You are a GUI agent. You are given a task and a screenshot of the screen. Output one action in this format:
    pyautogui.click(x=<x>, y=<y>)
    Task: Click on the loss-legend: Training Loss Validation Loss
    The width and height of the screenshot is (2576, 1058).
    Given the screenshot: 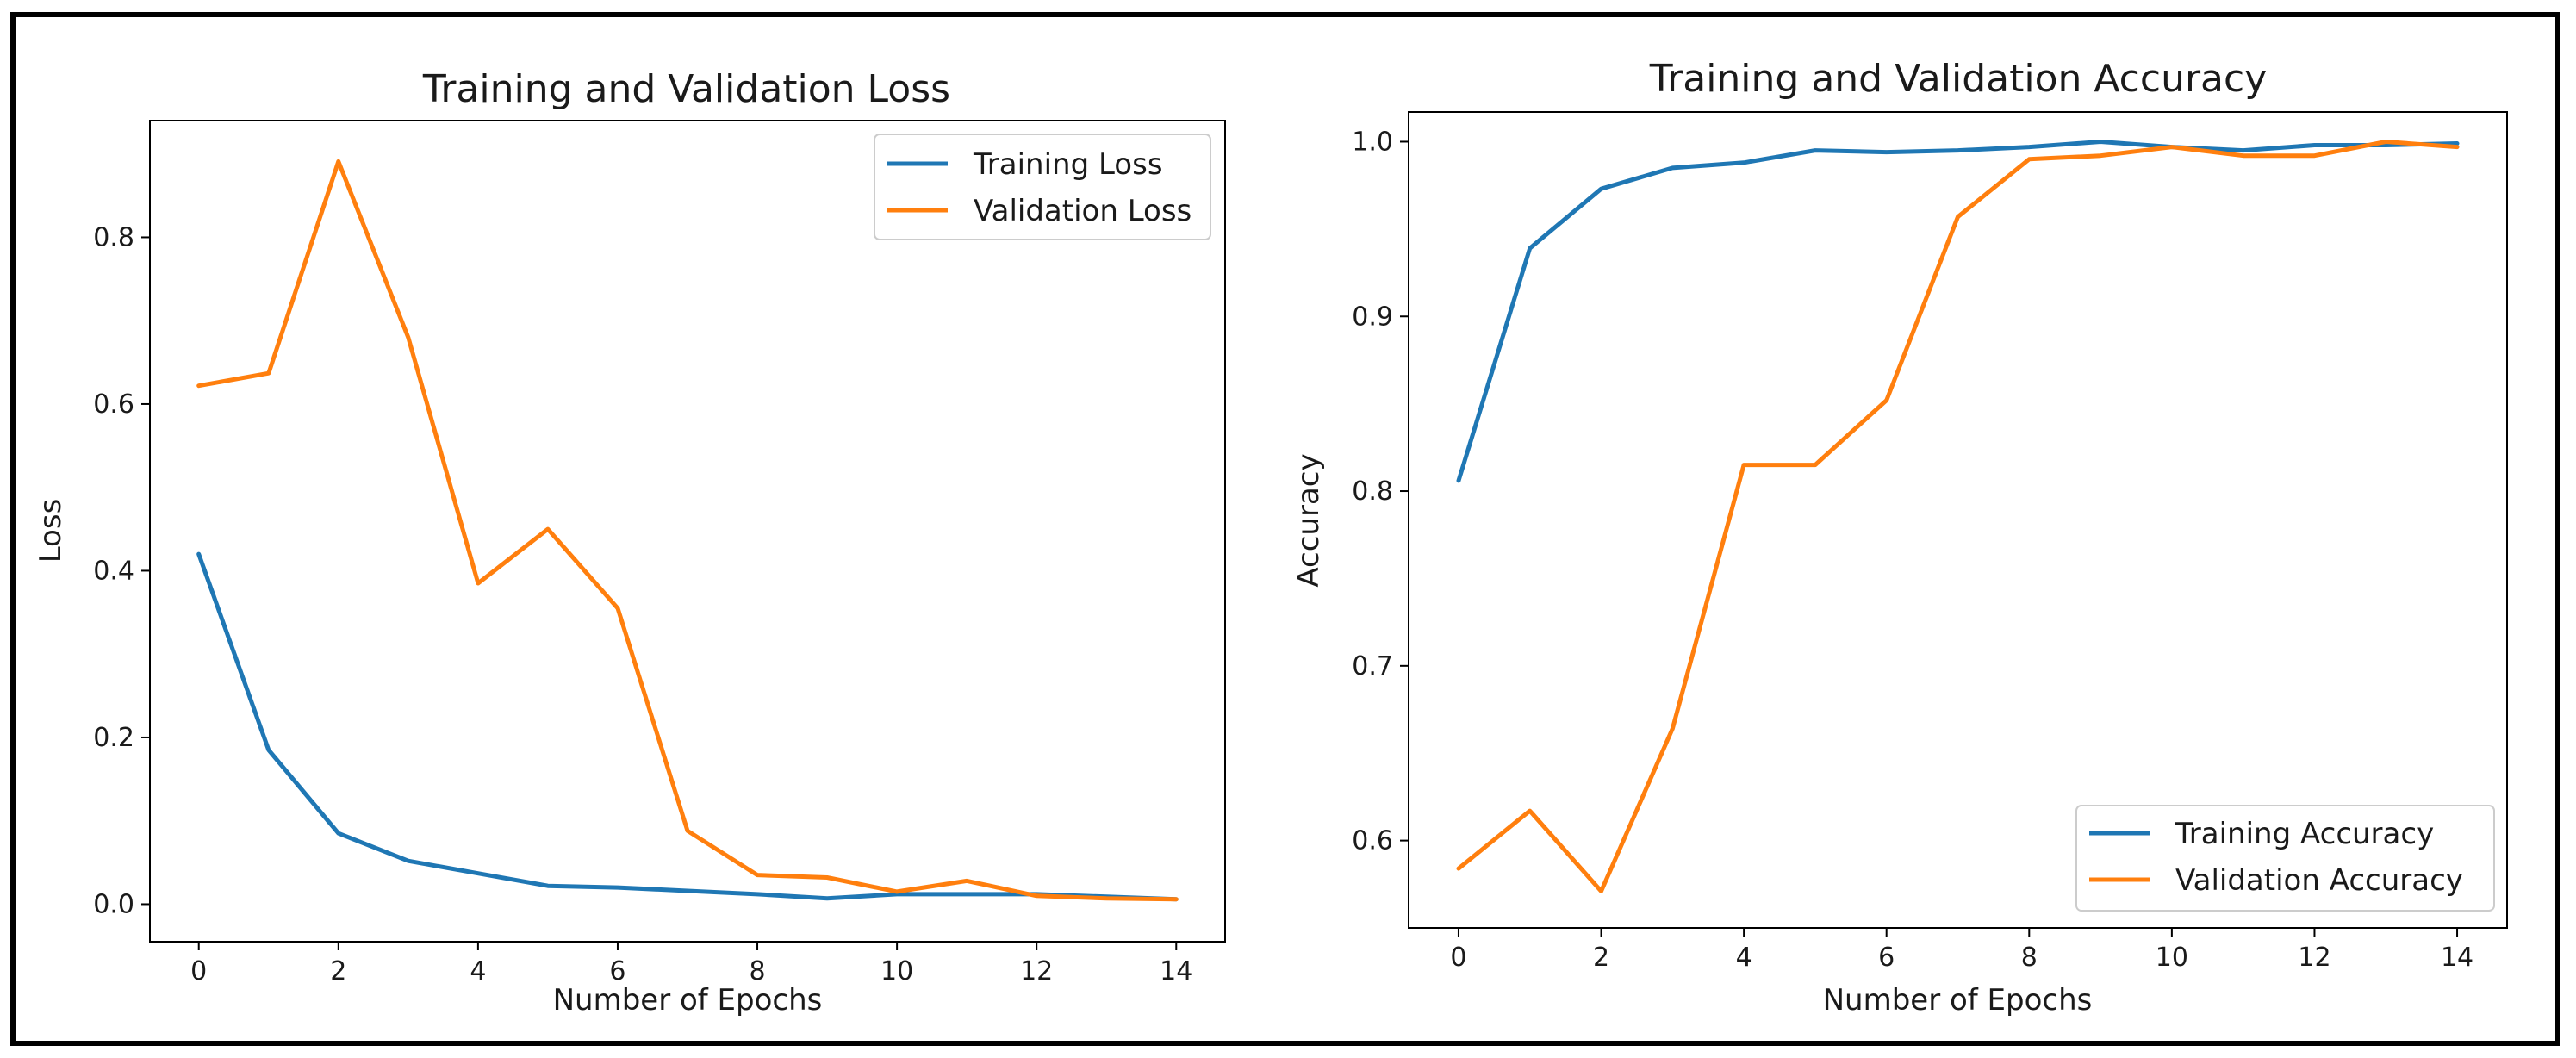 What is the action you would take?
    pyautogui.click(x=1042, y=187)
    